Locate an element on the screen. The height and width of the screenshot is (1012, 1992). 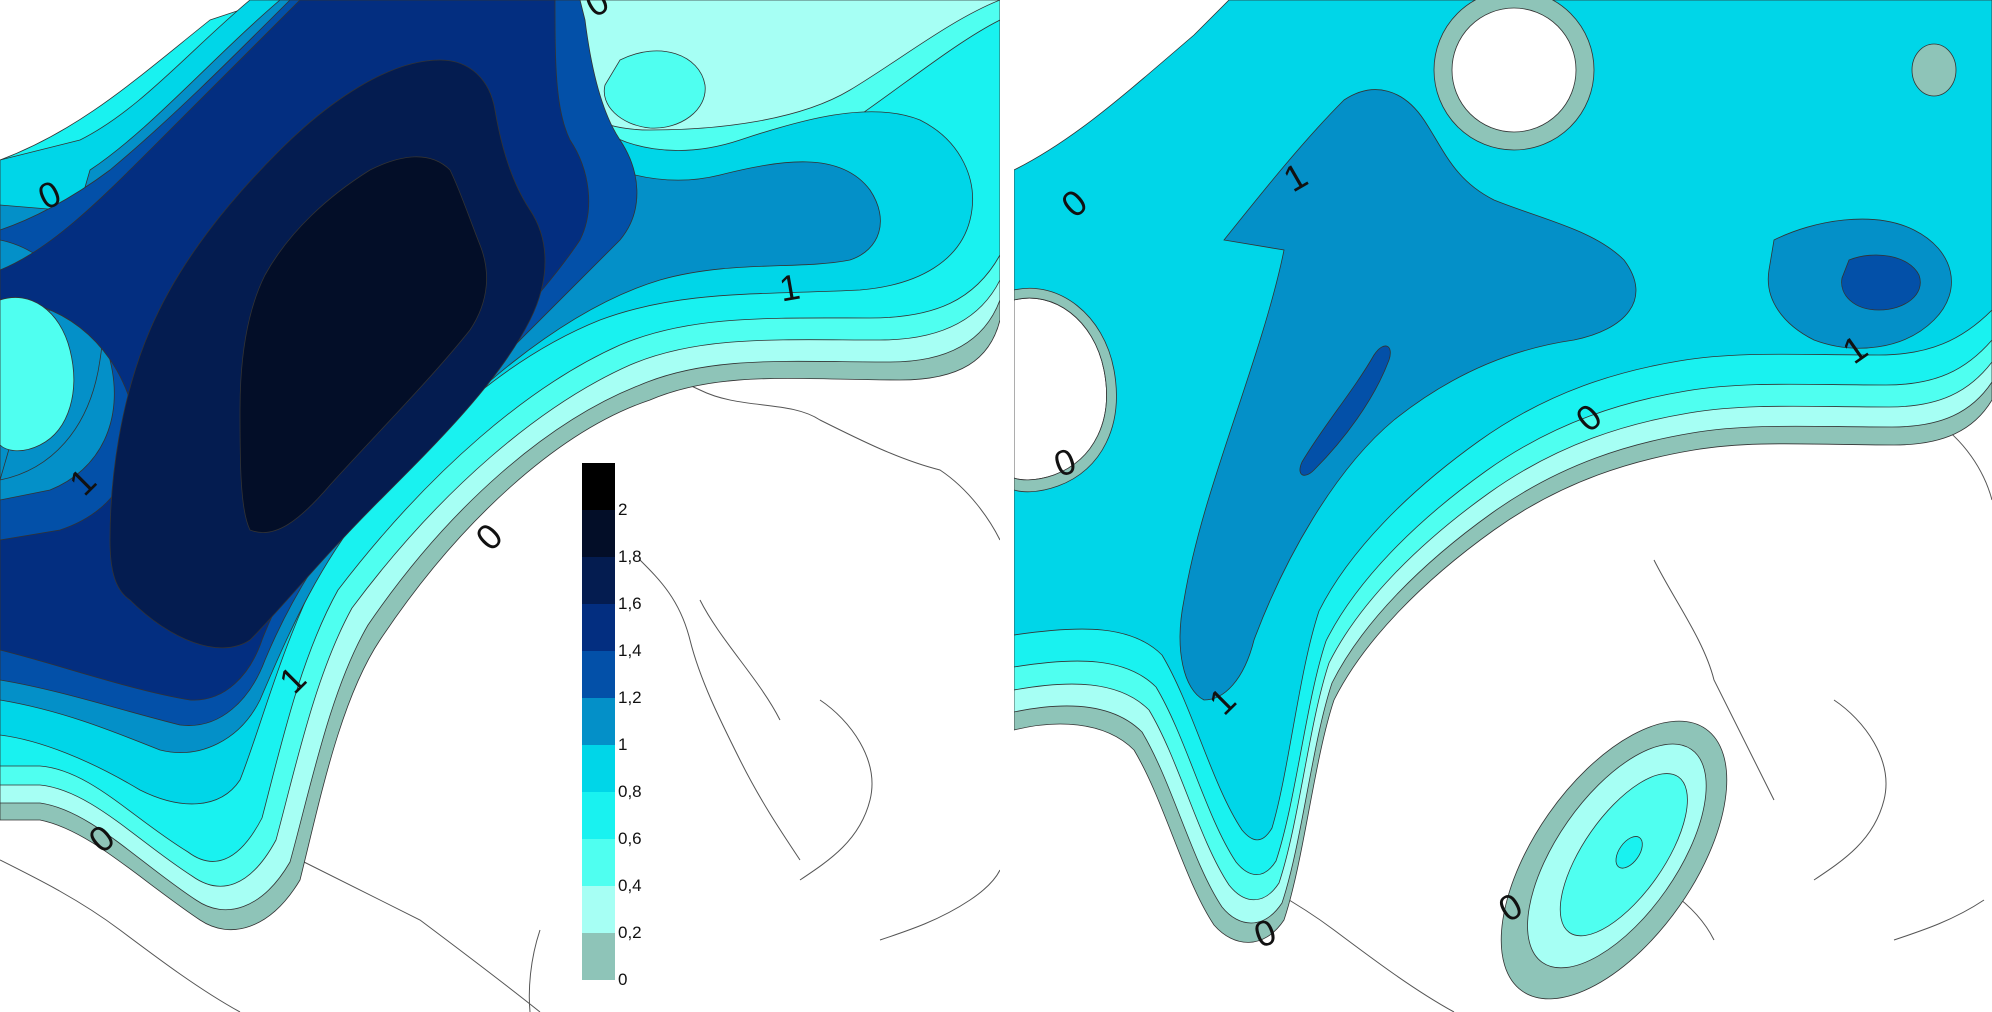
legend-swatch-0.8-1 is located at coordinates (598, 768).